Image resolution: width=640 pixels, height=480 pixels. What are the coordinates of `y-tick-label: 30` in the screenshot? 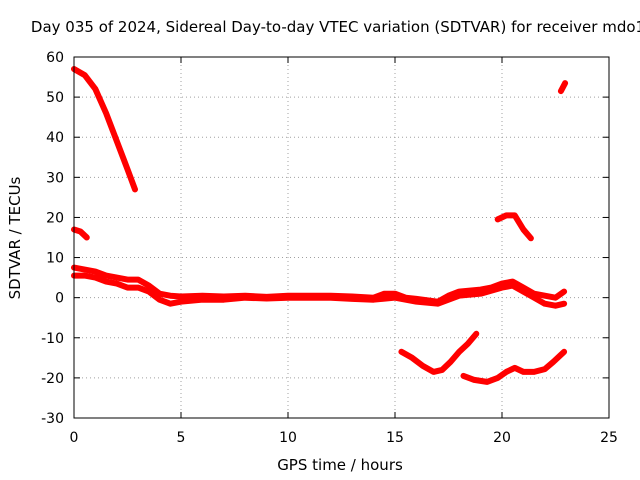 It's located at (55, 178).